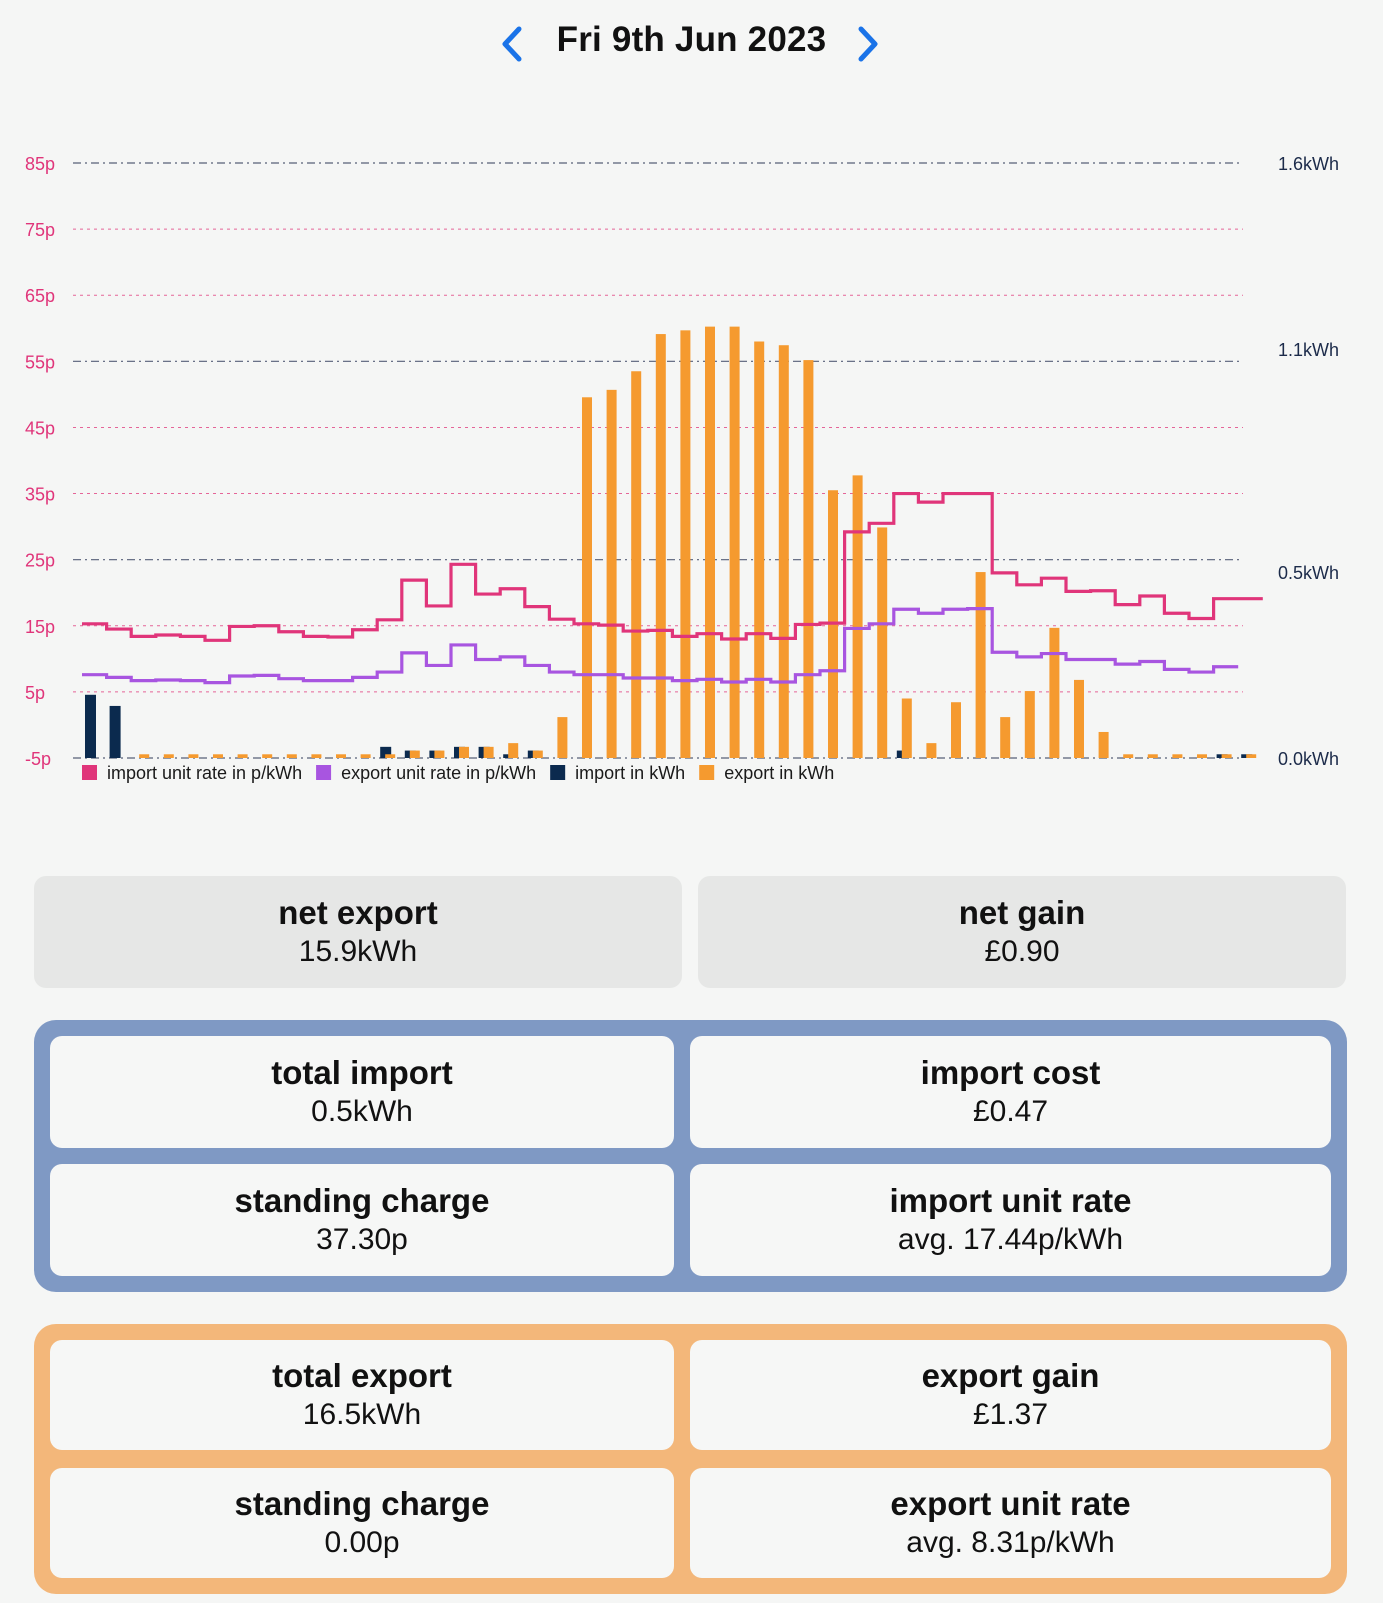 Image resolution: width=1383 pixels, height=1603 pixels. I want to click on export-unit-rate-title: export unit rate, so click(1010, 1503).